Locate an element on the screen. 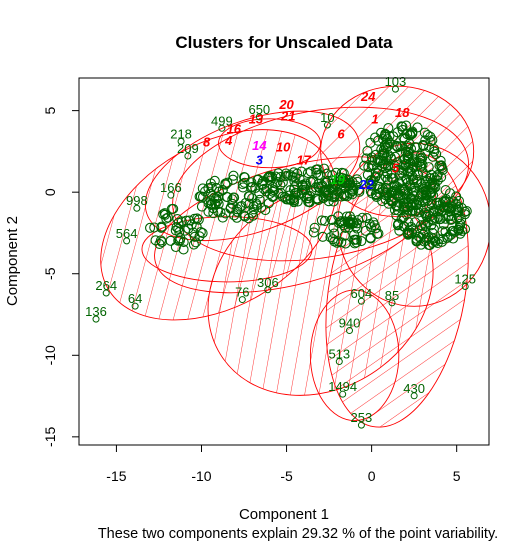 Image resolution: width=530 pixels, height=544 pixels. point-label: 430 is located at coordinates (414, 388).